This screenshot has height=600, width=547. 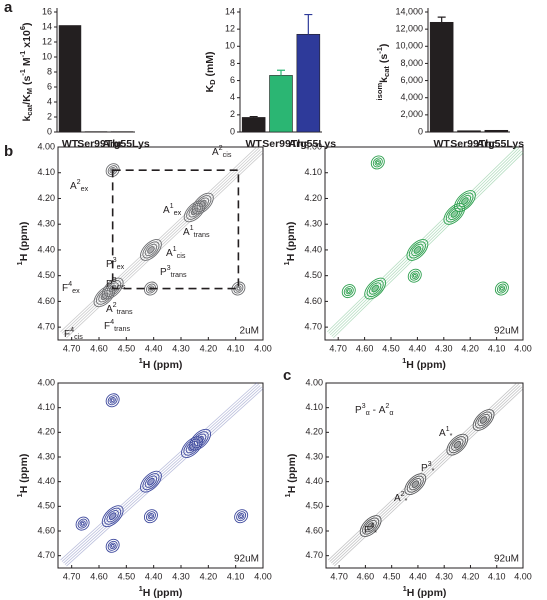 What do you see at coordinates (22, 28) in the screenshot?
I see `sup: 6` at bounding box center [22, 28].